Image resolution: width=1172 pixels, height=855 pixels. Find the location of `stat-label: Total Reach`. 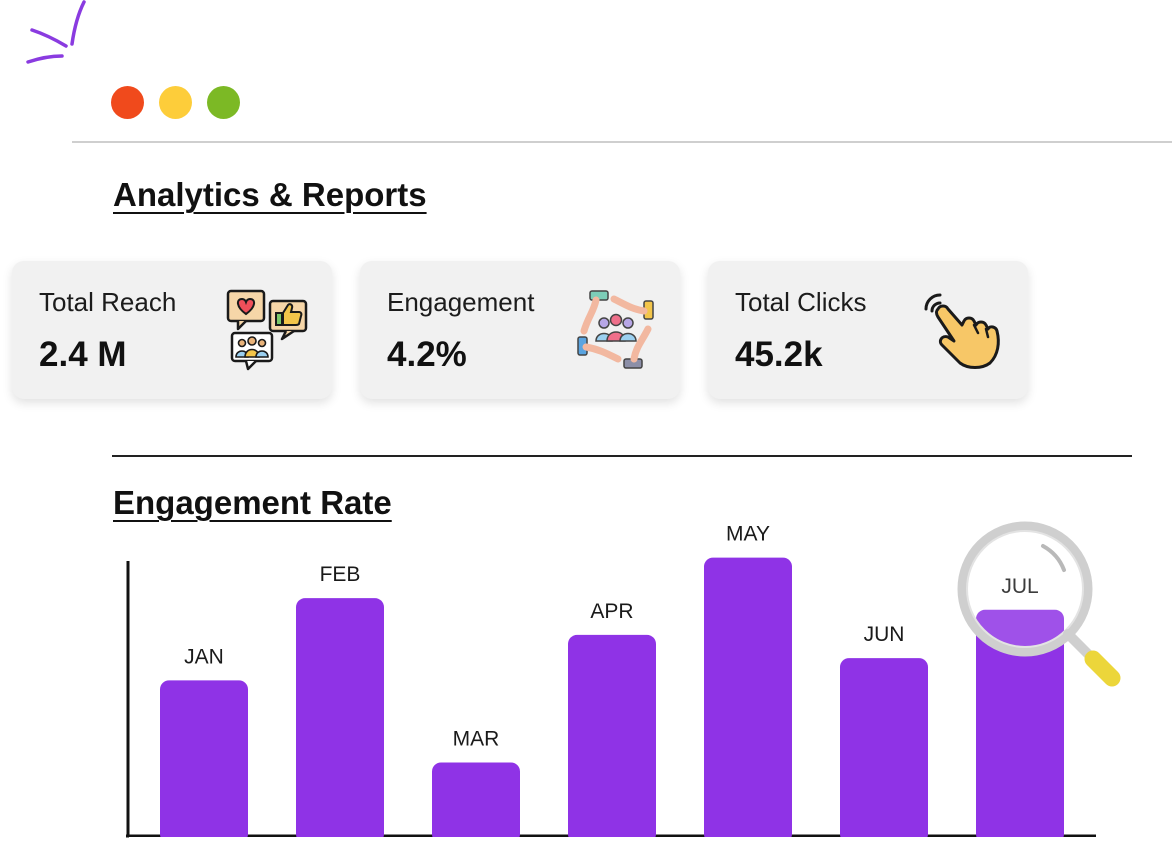

stat-label: Total Reach is located at coordinates (108, 302).